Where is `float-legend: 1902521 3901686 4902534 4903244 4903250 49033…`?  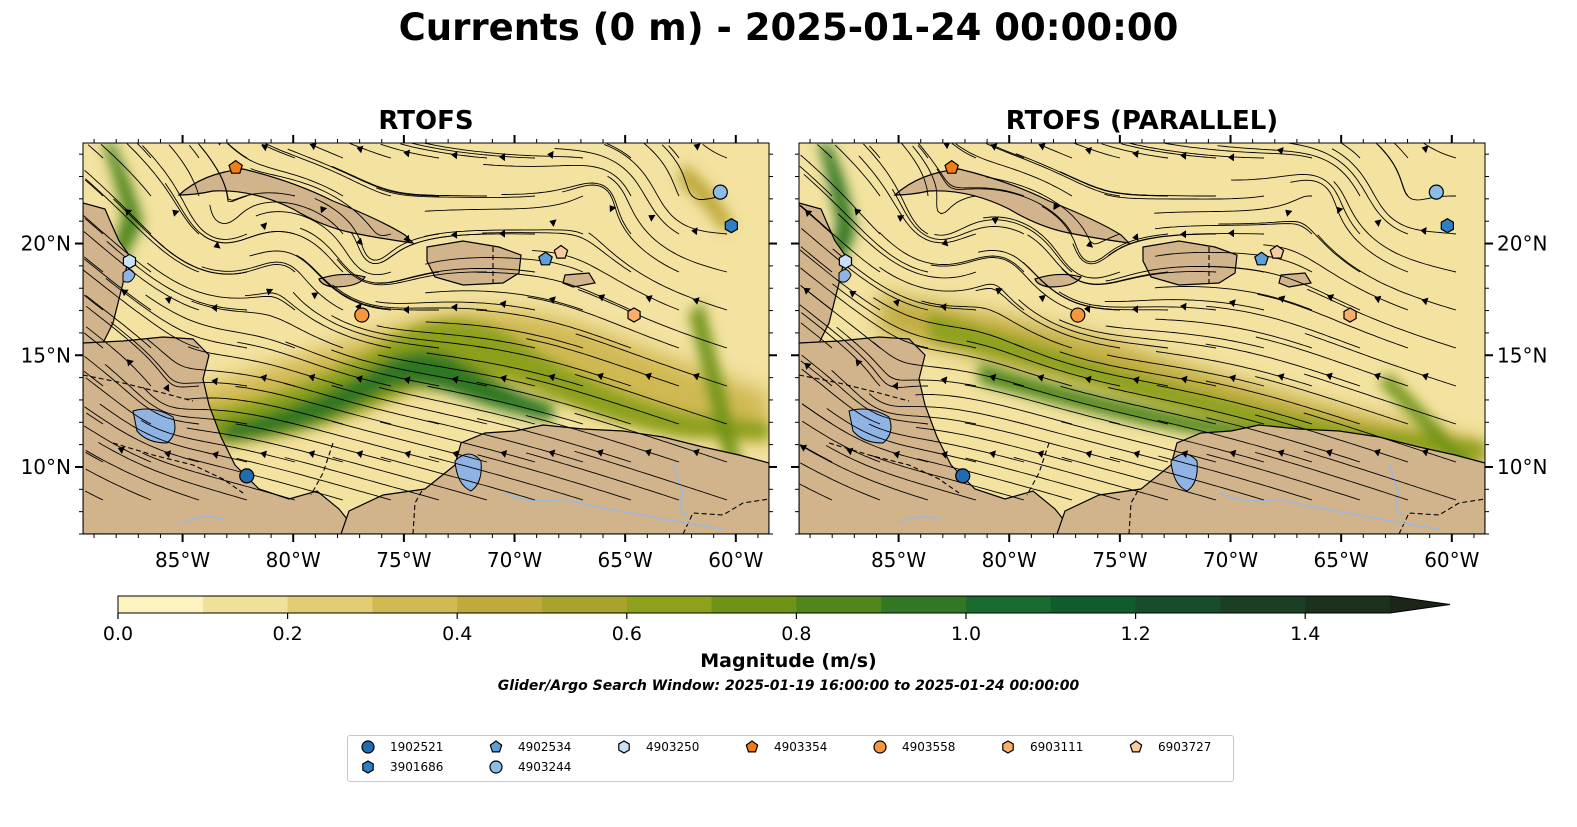 float-legend: 1902521 3901686 4902534 4903244 4903250 49033… is located at coordinates (790, 758).